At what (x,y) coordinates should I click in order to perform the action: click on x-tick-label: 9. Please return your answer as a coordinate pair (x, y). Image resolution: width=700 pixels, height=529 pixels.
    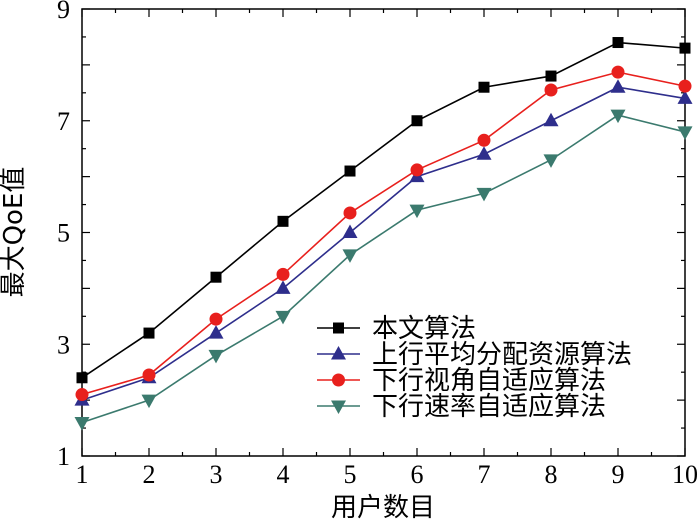
    Looking at the image, I should click on (618, 474).